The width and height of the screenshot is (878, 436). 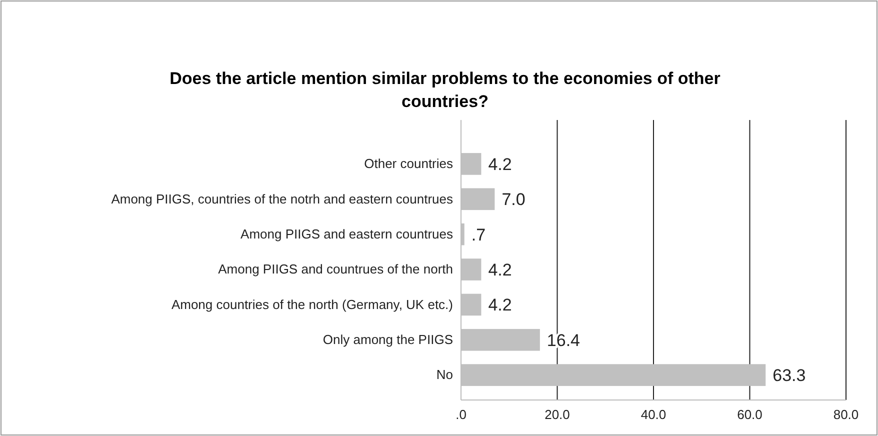 I want to click on x-tick-label: 60.0, so click(x=749, y=414).